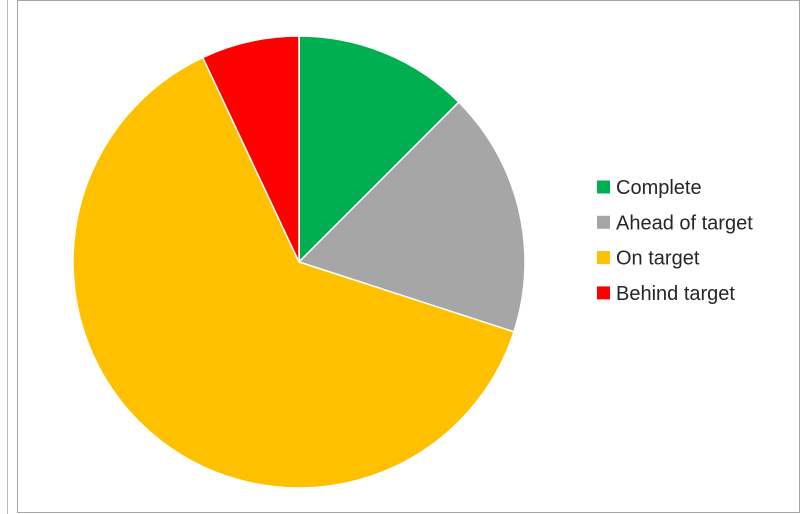 The width and height of the screenshot is (801, 514). Describe the element at coordinates (250, 149) in the screenshot. I see `pie-slice-behind-target` at that location.